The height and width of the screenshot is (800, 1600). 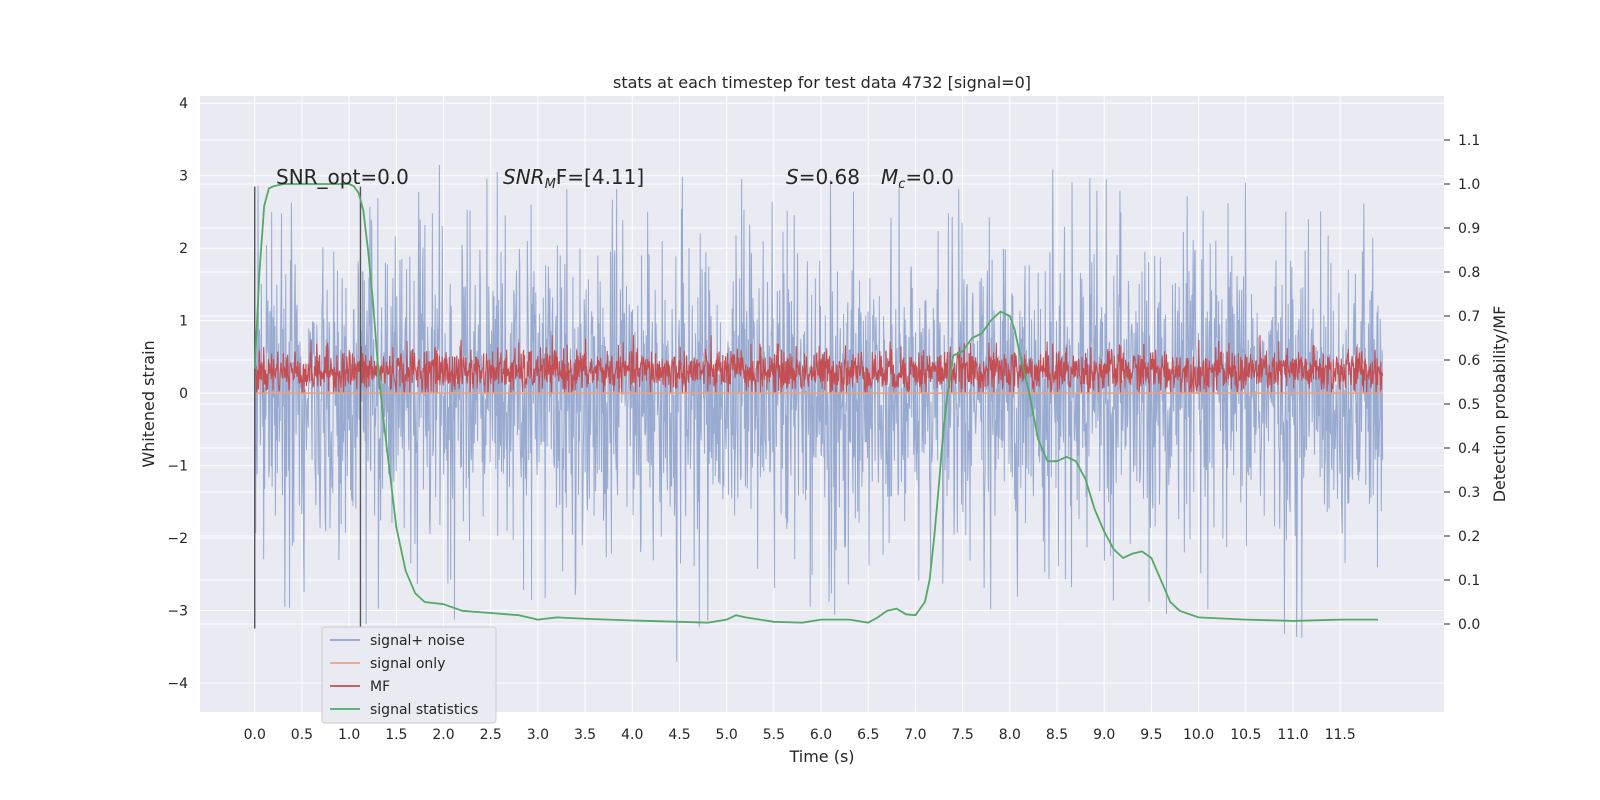 I want to click on y2-tick-label: 0.7, so click(x=1469, y=317).